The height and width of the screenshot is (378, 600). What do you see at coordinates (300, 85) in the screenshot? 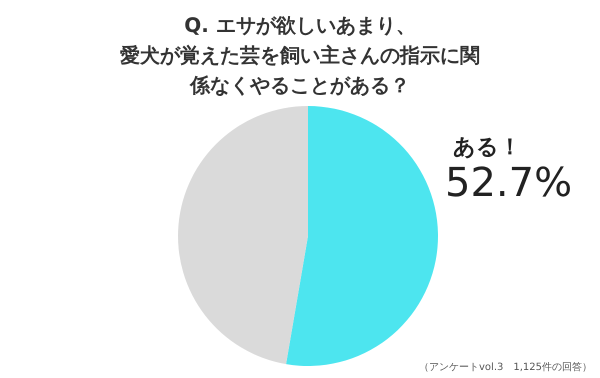
I see `title: 係なくやることがある？` at bounding box center [300, 85].